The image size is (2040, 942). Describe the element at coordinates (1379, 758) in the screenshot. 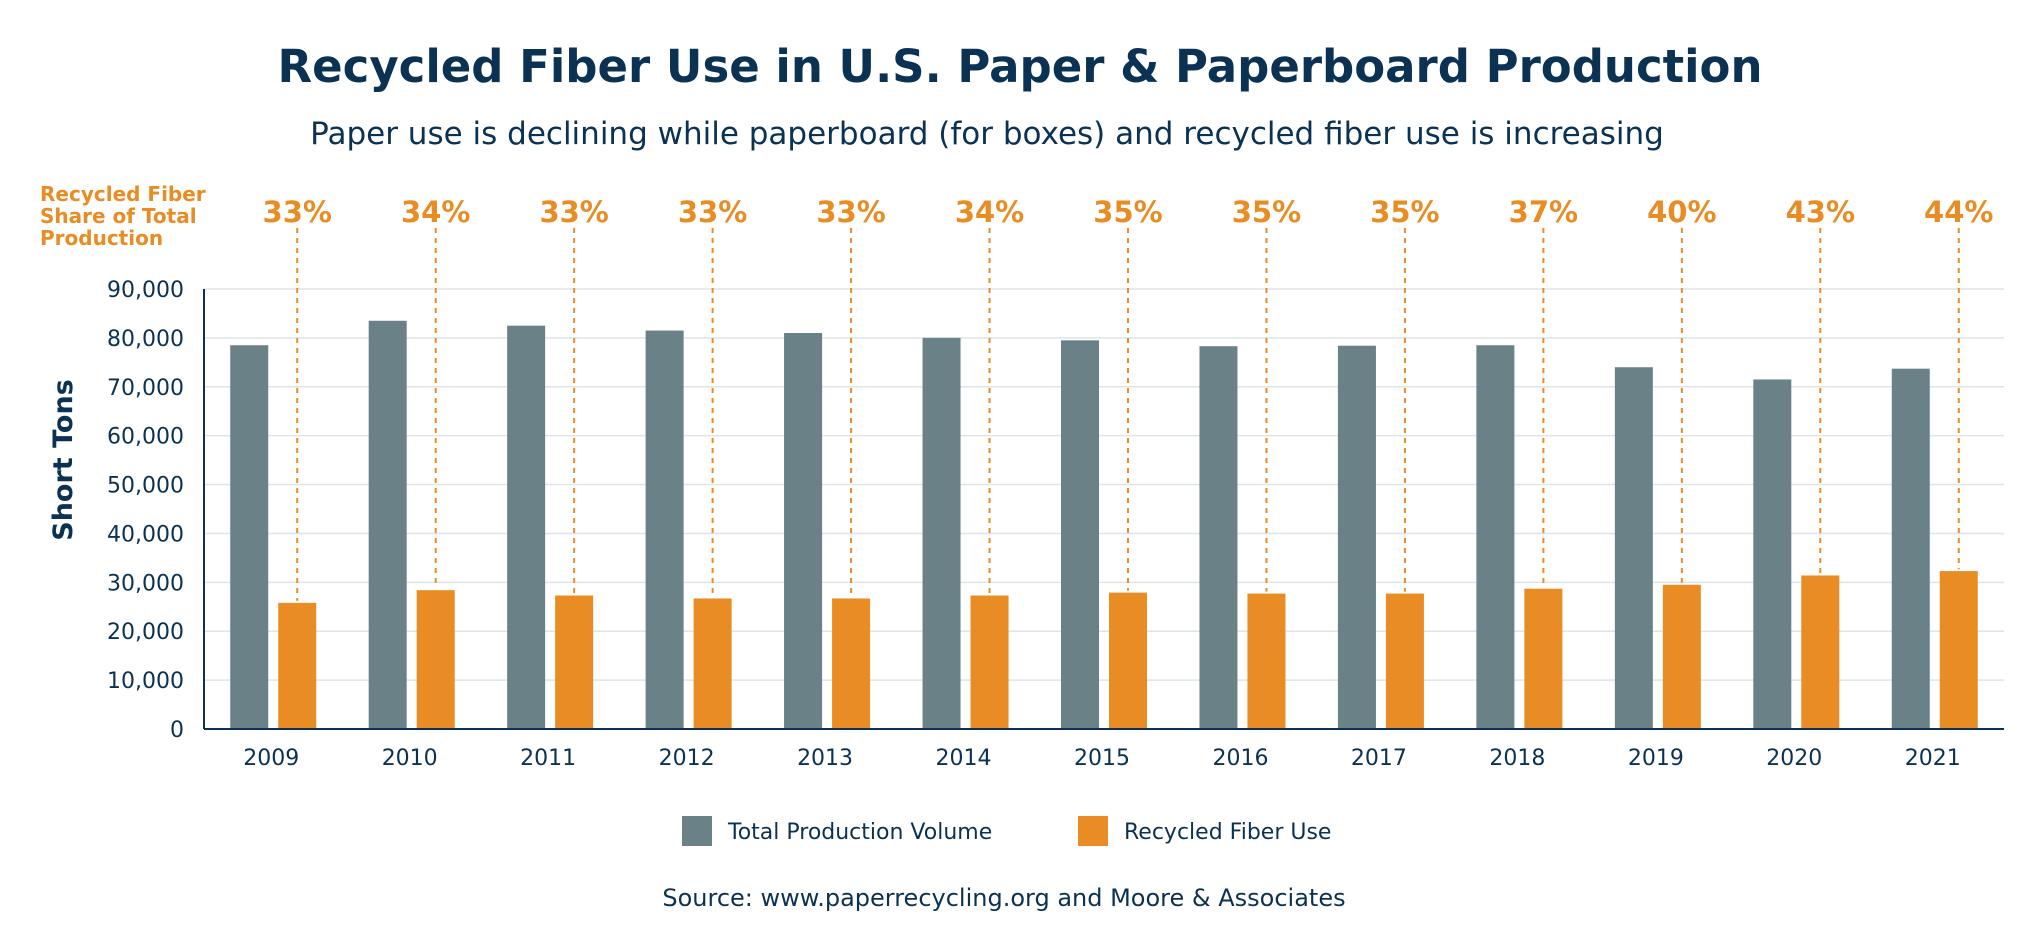

I see `x-tick-label: 2017` at that location.